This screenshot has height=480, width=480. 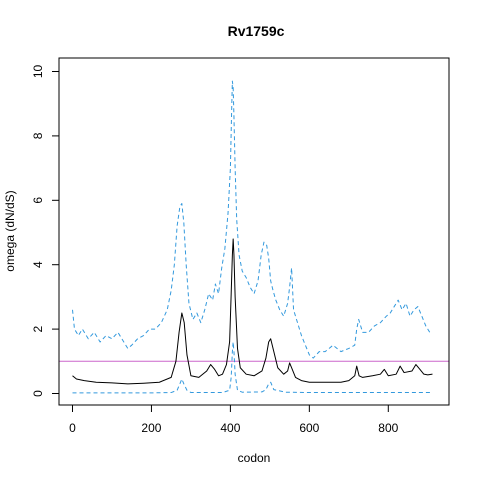 I want to click on x-axis-label: codon, so click(x=254, y=458).